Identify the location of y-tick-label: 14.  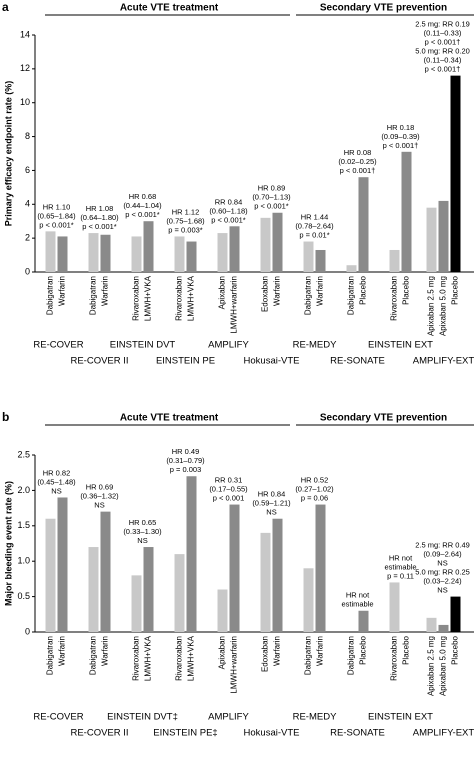
(25, 34).